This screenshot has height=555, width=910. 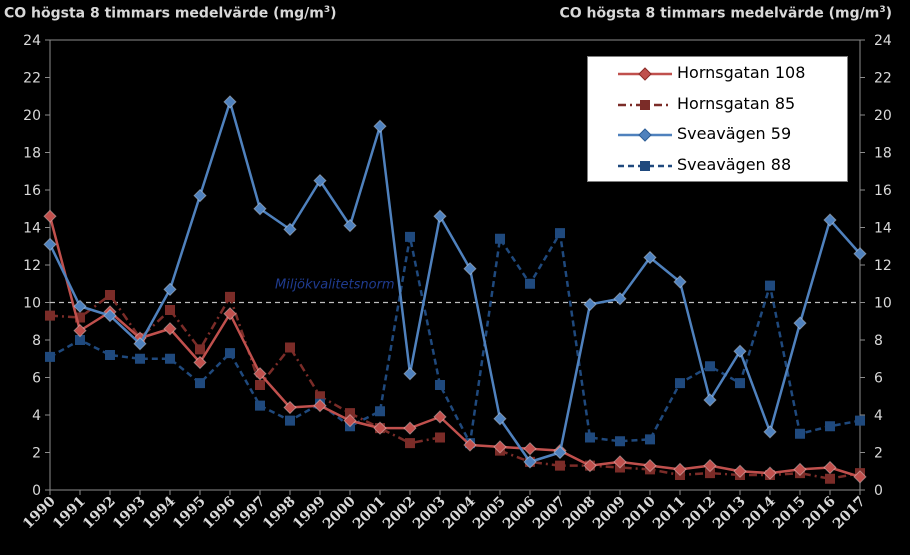 What do you see at coordinates (734, 164) in the screenshot?
I see `legend-label-sveavagen-88: Sveavägen 88` at bounding box center [734, 164].